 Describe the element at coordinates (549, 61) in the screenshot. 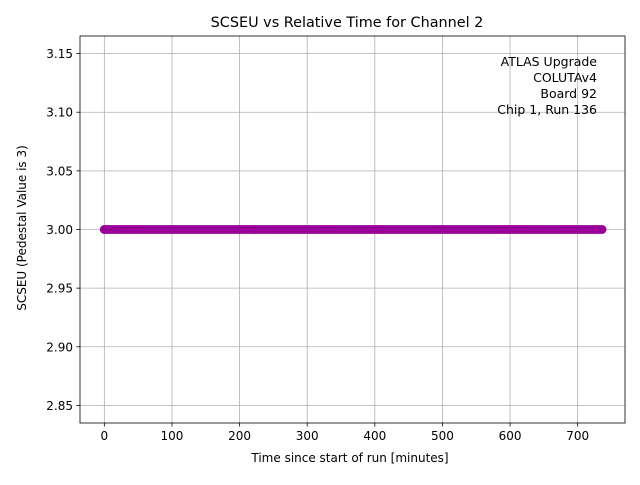

I see `annotation-line: ATLAS Upgrade` at that location.